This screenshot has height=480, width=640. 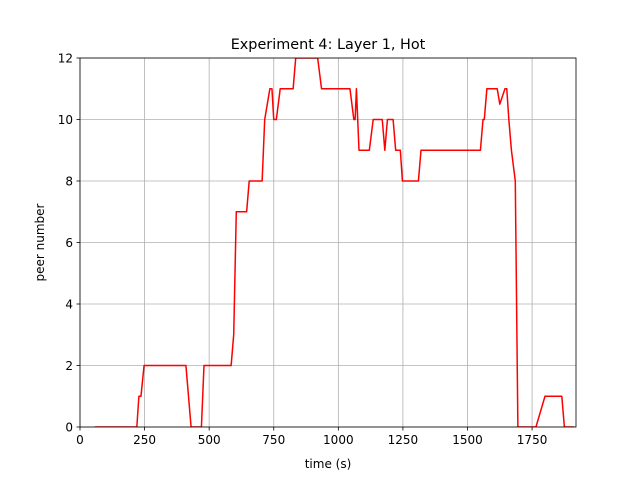 What do you see at coordinates (65, 120) in the screenshot?
I see `y-tick-label: 10` at bounding box center [65, 120].